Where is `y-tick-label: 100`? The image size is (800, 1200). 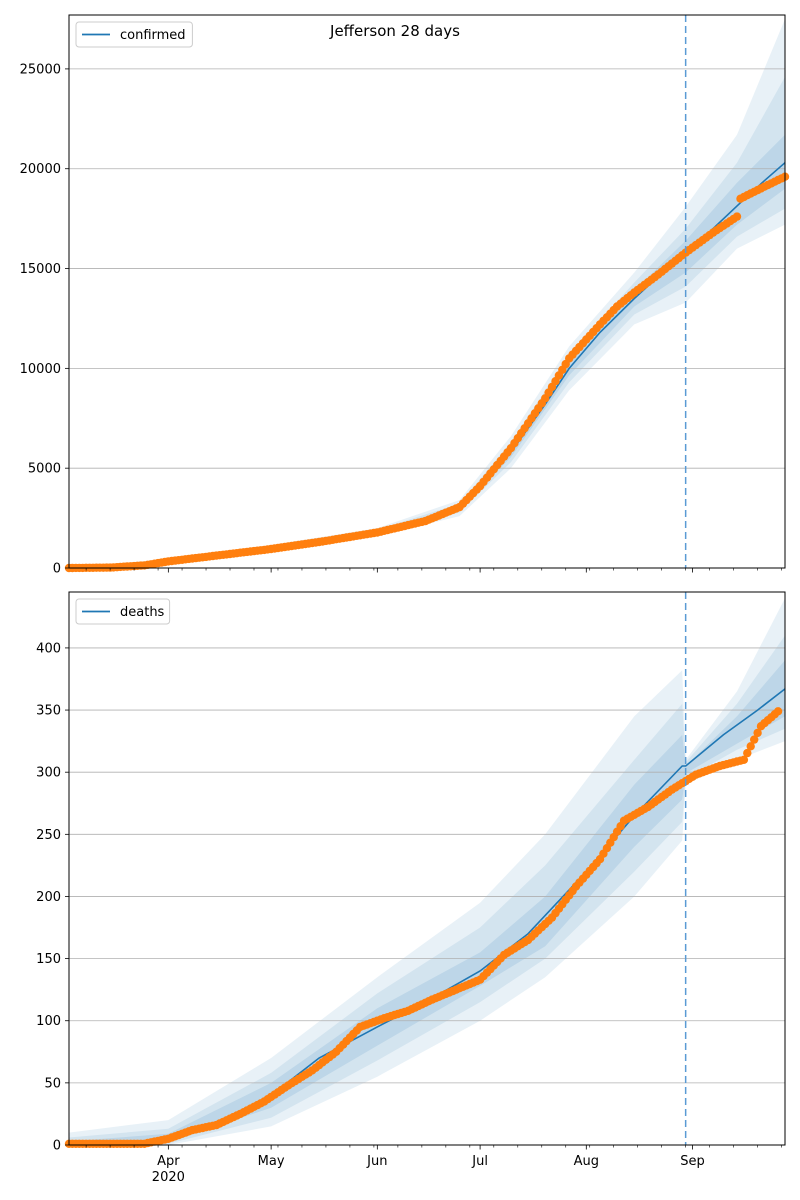 y-tick-label: 100 is located at coordinates (48, 1021).